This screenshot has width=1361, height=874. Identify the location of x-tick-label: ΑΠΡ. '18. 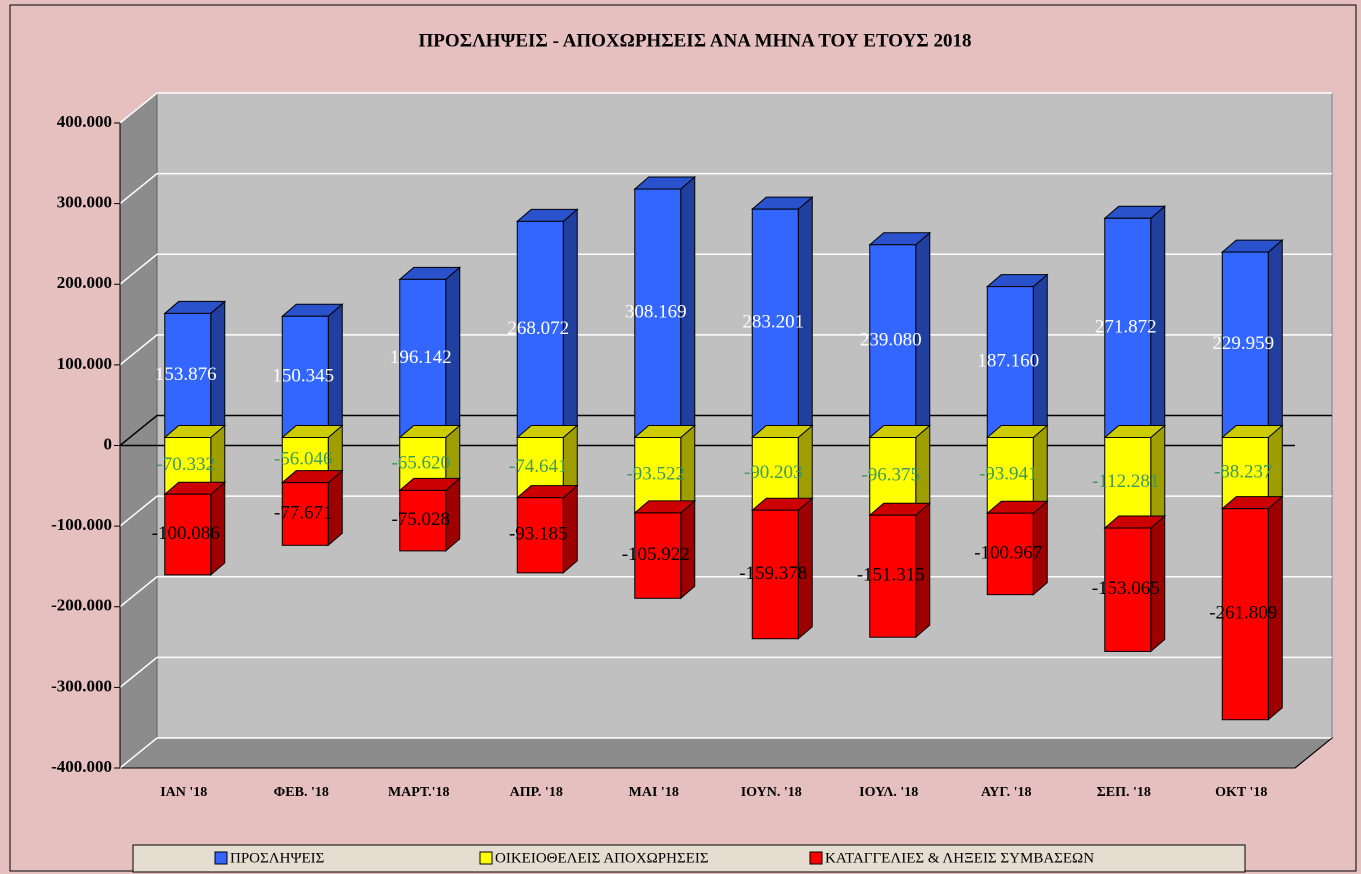
(536, 792).